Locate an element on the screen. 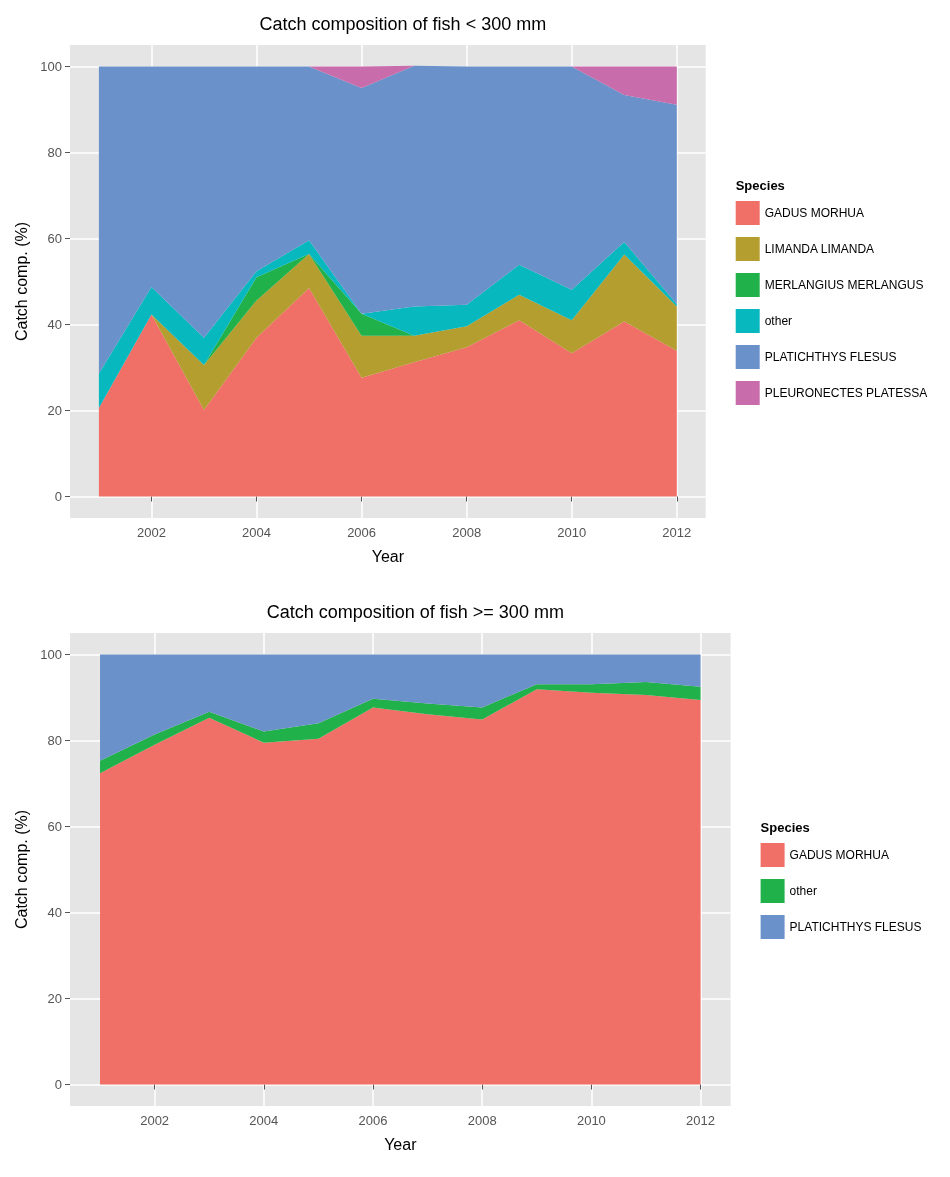  chart-title: Catch composition of fish < 300 mm is located at coordinates (403, 24).